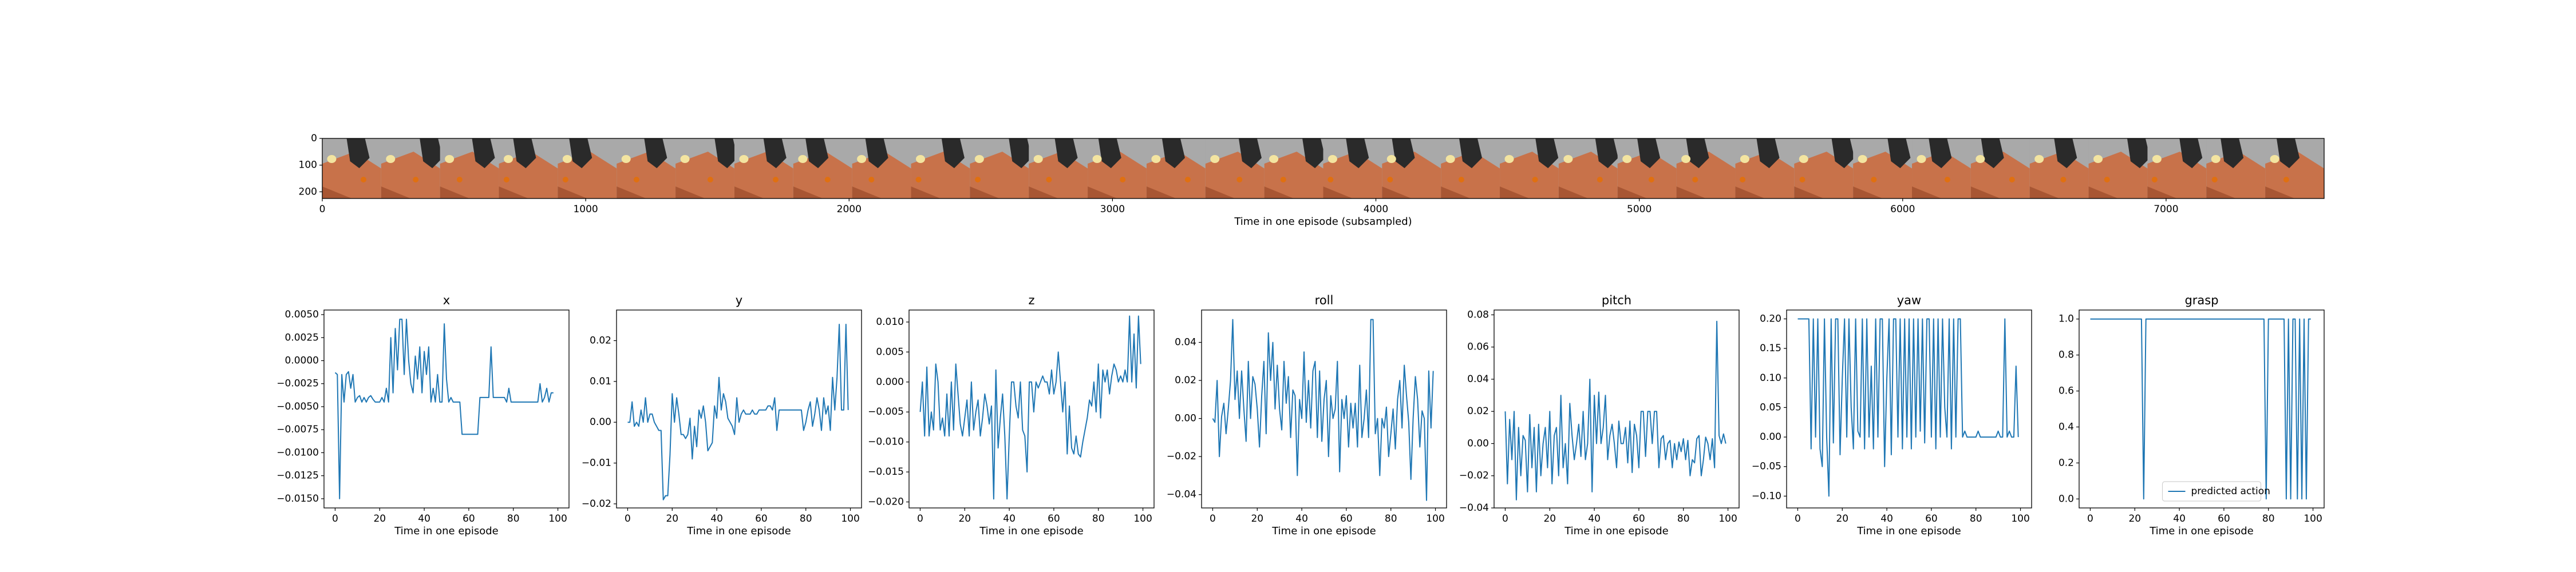 Image resolution: width=2576 pixels, height=572 pixels. Describe the element at coordinates (1185, 418) in the screenshot. I see `y-tick-label: 0.00` at that location.